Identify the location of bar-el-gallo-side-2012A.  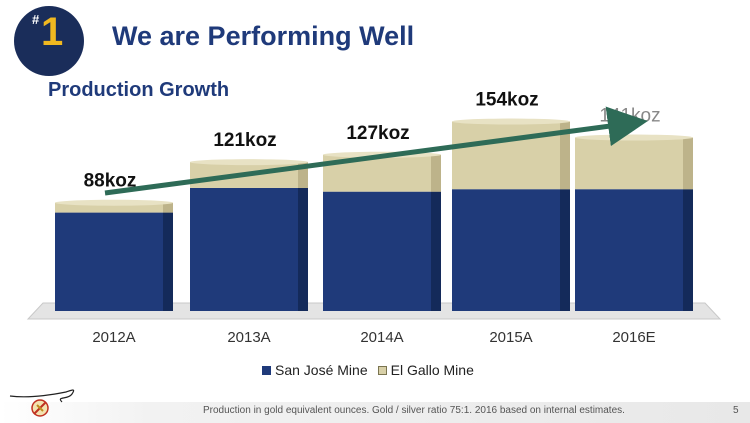
(168, 207).